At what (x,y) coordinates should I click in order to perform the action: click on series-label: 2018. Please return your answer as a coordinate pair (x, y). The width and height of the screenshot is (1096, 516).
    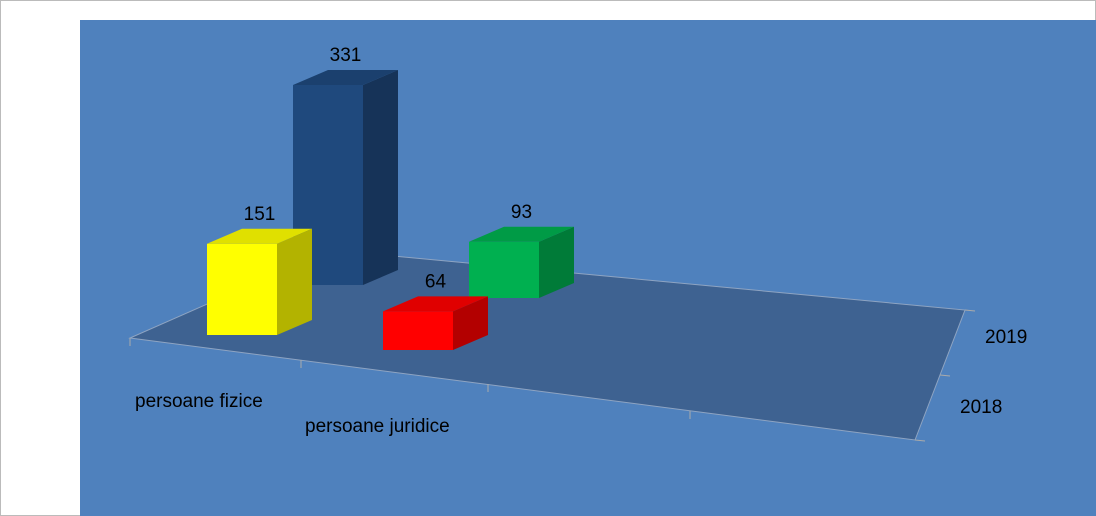
    Looking at the image, I should click on (981, 407).